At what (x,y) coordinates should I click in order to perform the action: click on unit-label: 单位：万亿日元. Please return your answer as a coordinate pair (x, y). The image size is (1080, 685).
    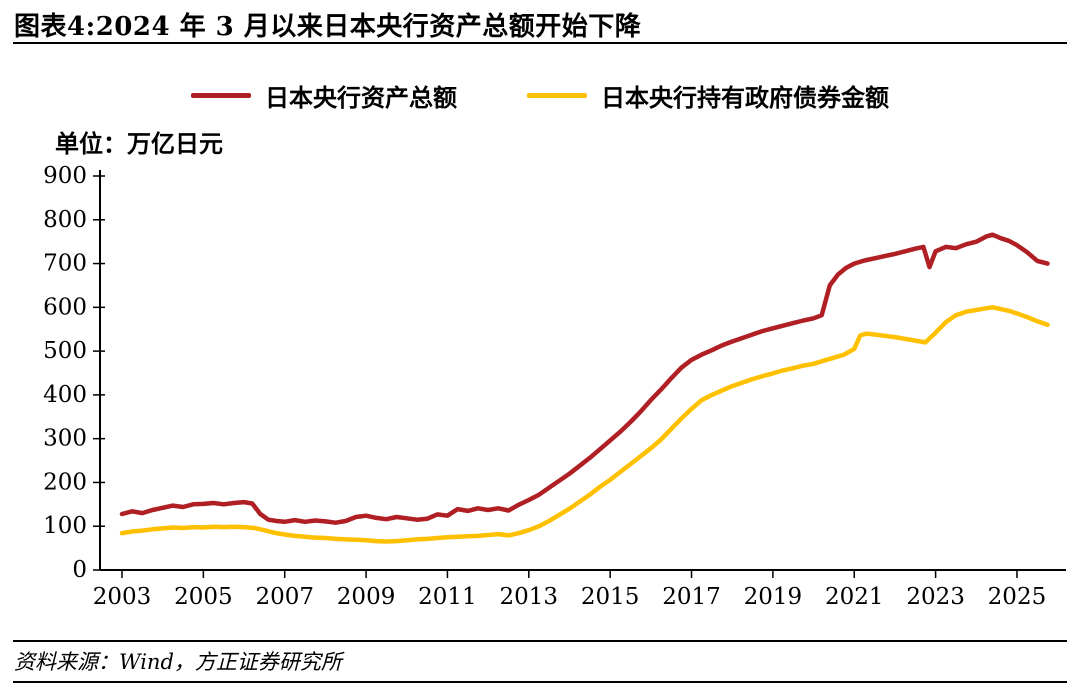
    Looking at the image, I should click on (139, 143).